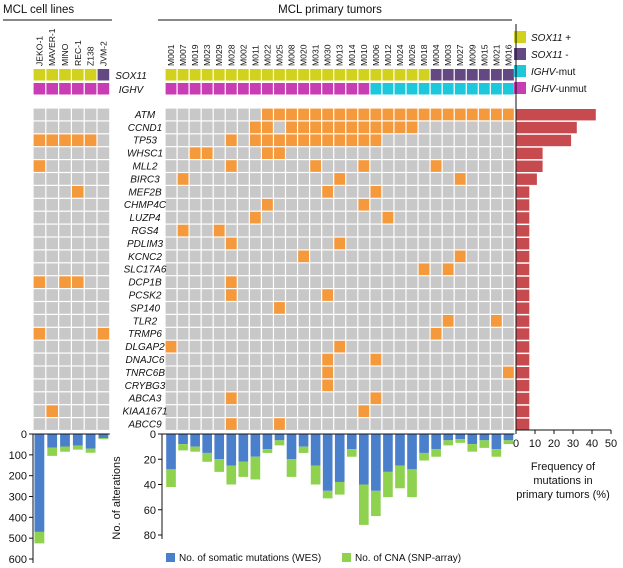 This screenshot has width=623, height=568. Describe the element at coordinates (327, 494) in the screenshot. I see `primary-cna-bar-m030` at that location.